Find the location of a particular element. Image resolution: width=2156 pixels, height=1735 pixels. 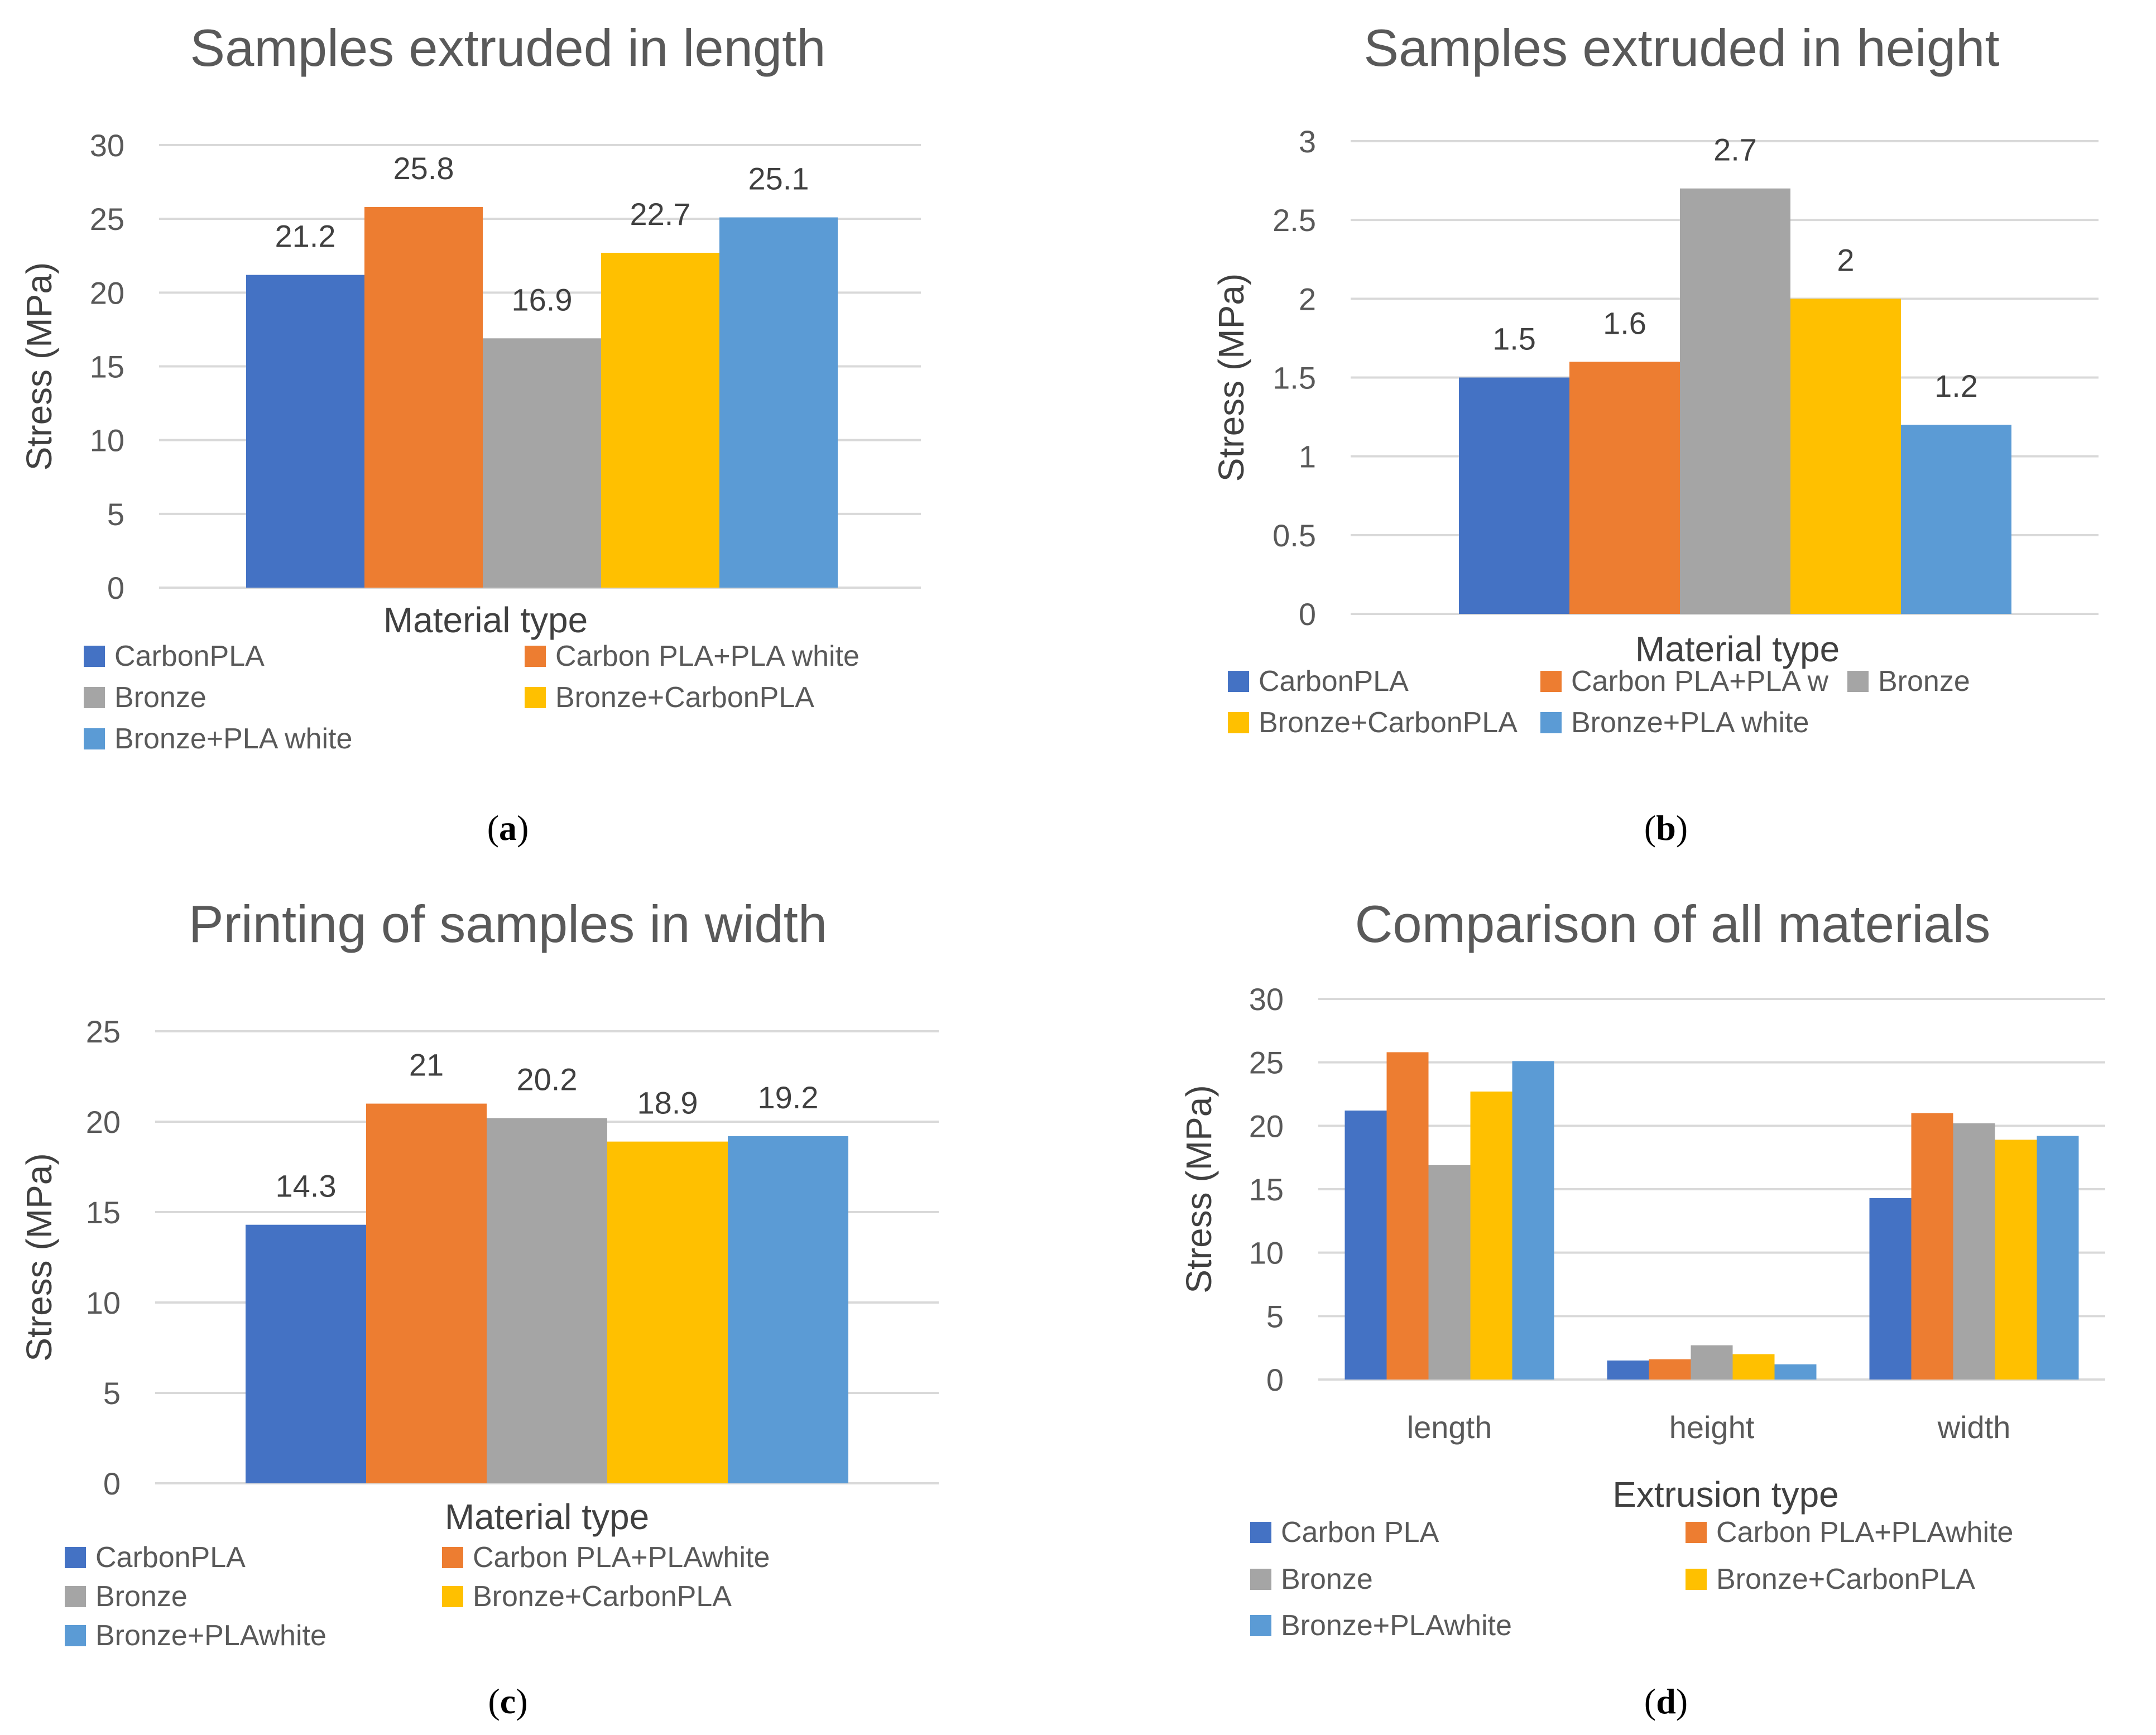

data-label: 16.9 is located at coordinates (542, 299).